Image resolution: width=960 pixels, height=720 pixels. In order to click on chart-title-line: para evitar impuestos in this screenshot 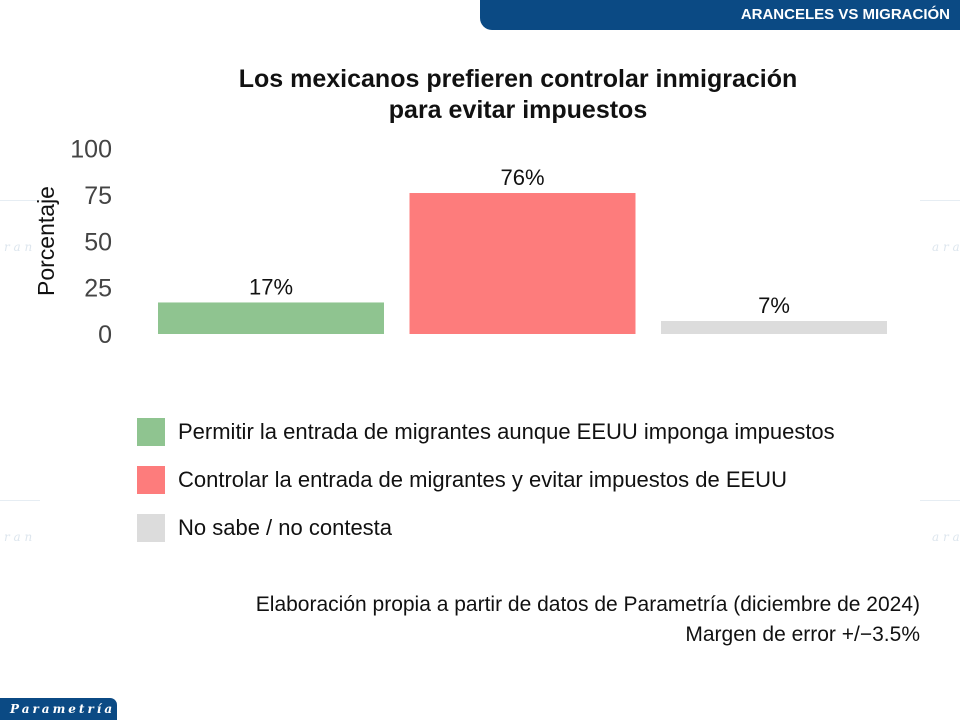, I will do `click(518, 110)`.